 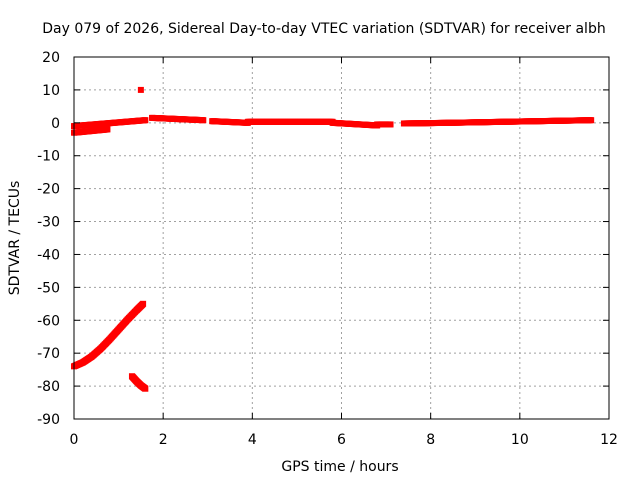 I want to click on x-tick-label: 8, so click(x=430, y=440).